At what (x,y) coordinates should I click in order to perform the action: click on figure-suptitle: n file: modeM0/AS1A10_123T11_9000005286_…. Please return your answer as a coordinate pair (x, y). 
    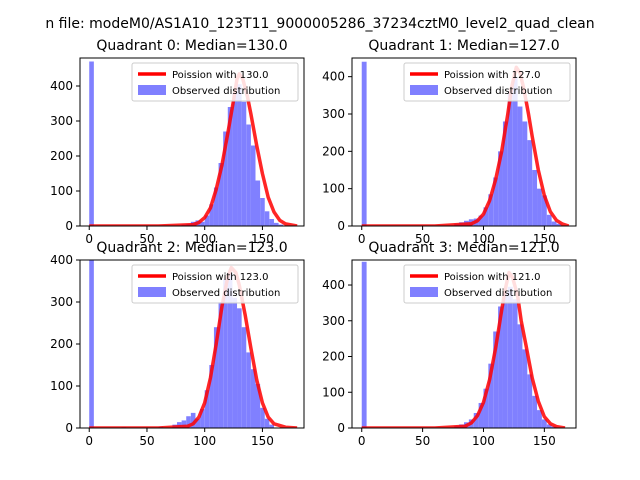
    Looking at the image, I should click on (319, 24).